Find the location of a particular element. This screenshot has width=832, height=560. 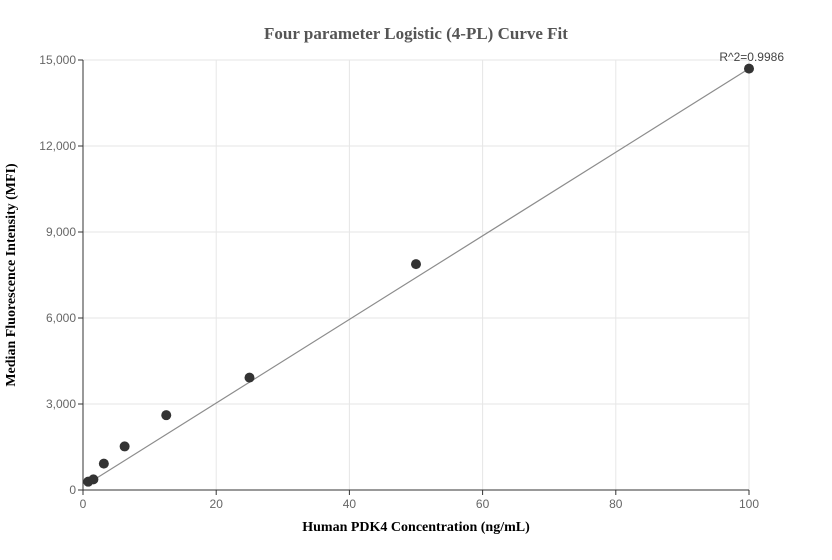

chart-title: Four parameter Logistic (4-PL) Curve Fit is located at coordinates (416, 33).